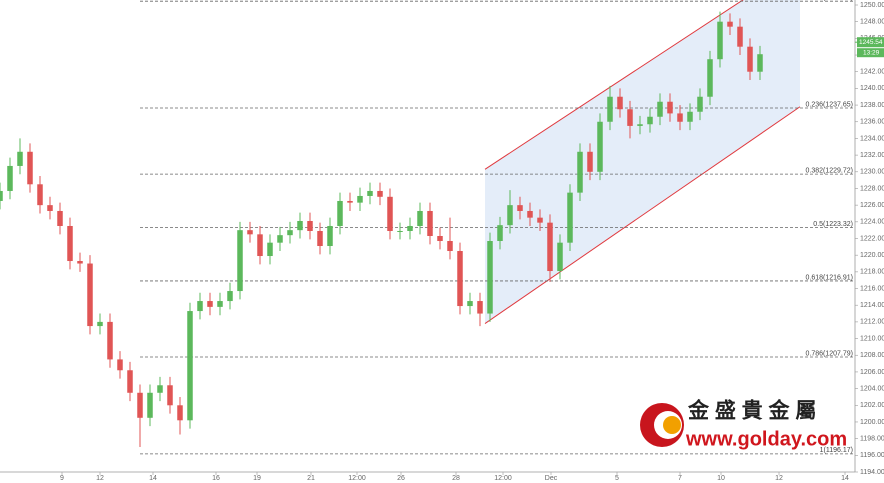 The width and height of the screenshot is (884, 483). What do you see at coordinates (872, 172) in the screenshot?
I see `y-tick-label: 1230.00` at bounding box center [872, 172].